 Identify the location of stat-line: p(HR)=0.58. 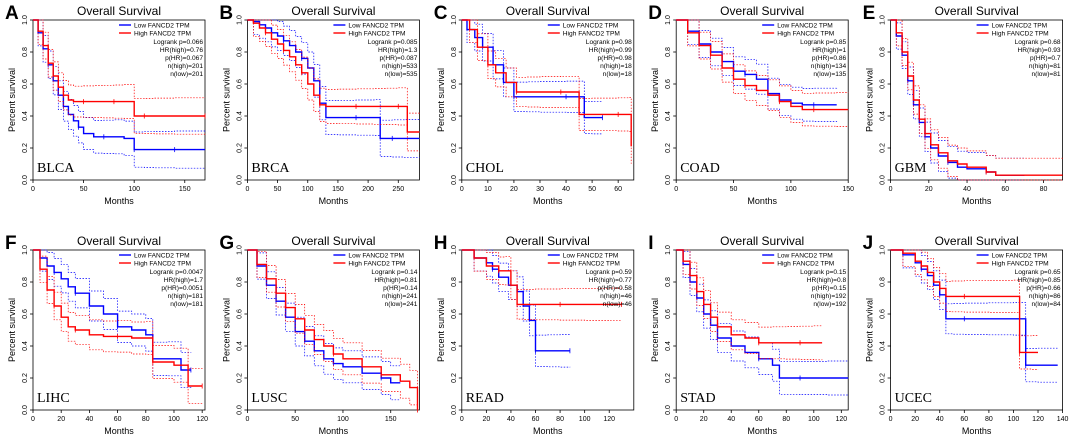
(615, 288).